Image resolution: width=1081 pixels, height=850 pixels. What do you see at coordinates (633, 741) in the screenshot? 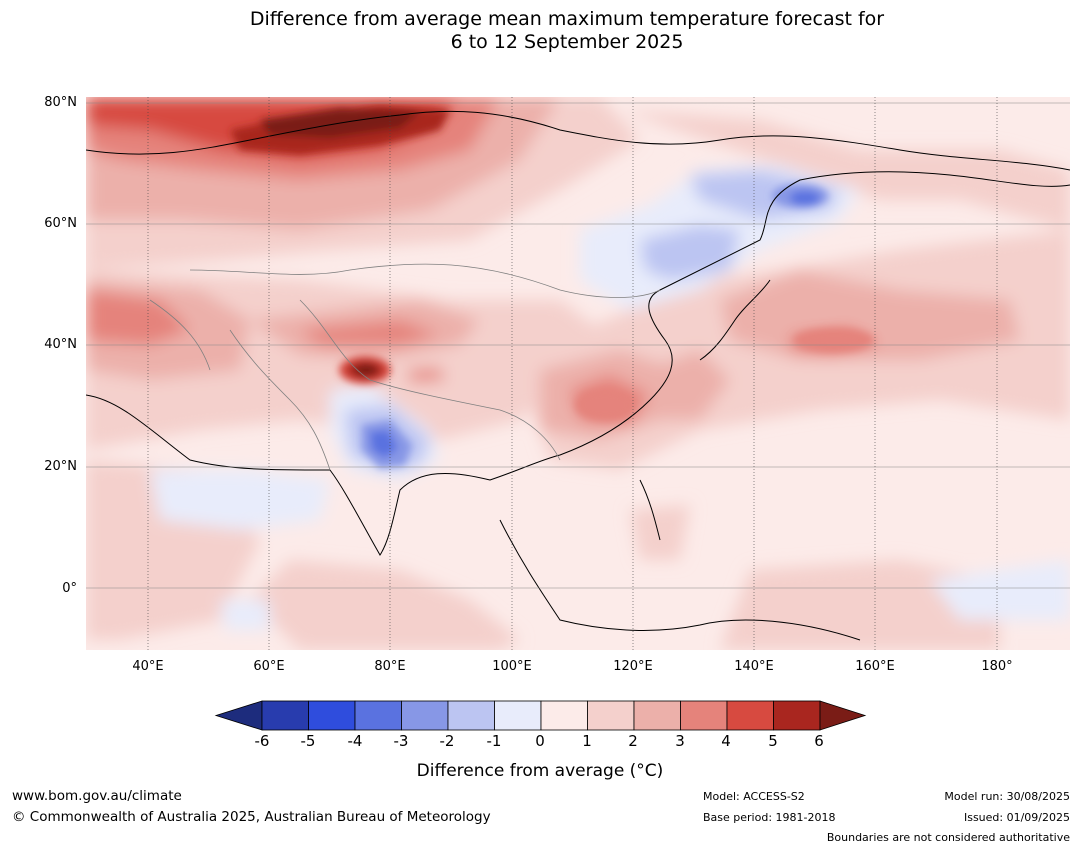
I see `colorbar-tick: 2` at bounding box center [633, 741].